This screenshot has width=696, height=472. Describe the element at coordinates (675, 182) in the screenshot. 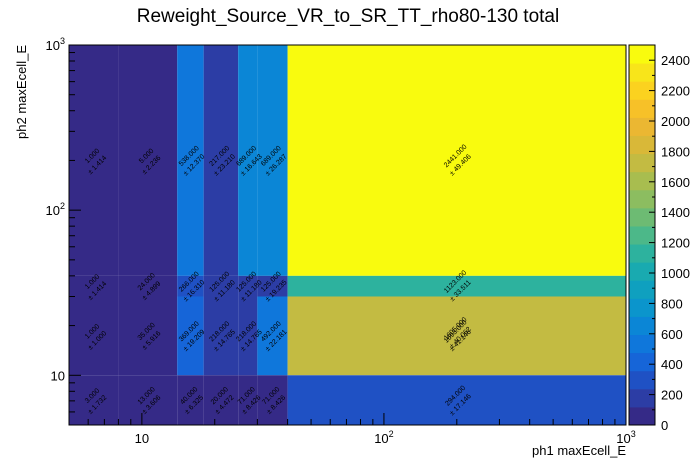

I see `colorbar-tick-label: 1600` at that location.